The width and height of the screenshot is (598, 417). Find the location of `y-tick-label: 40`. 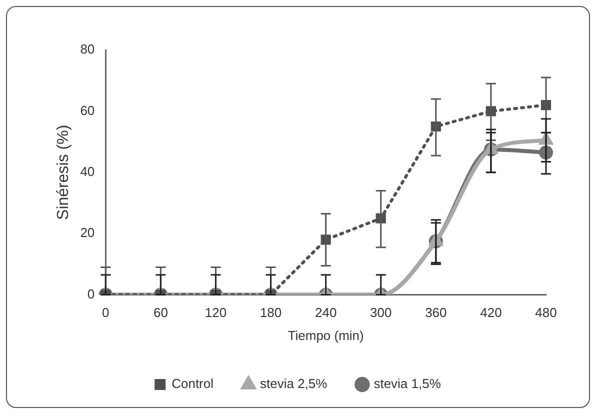

y-tick-label: 40 is located at coordinates (87, 171).